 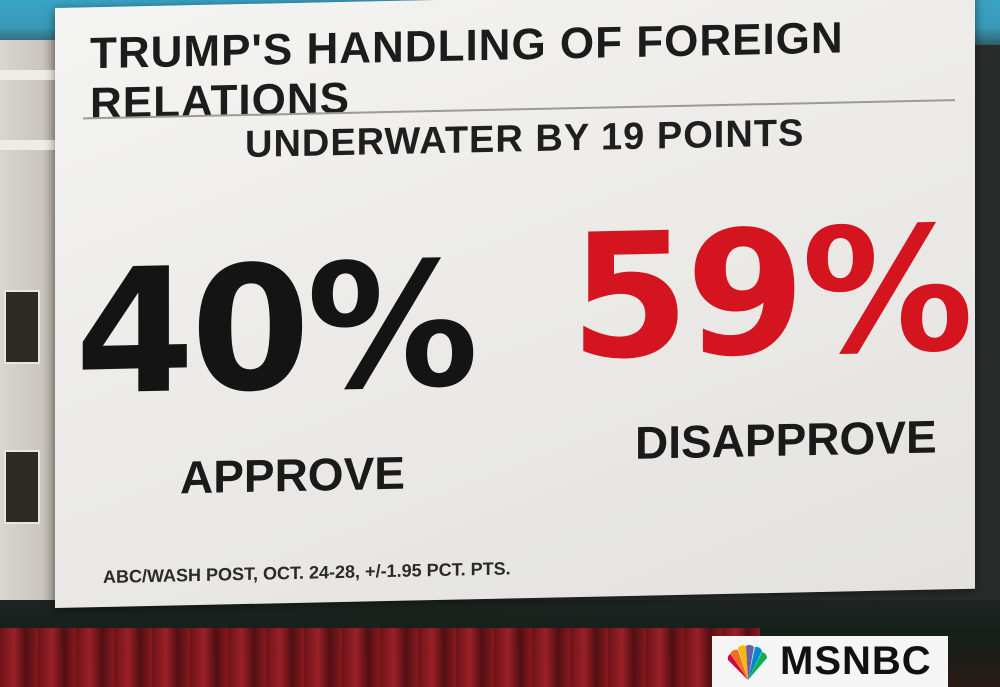 I want to click on disapprove-percentage: 59%, so click(x=770, y=293).